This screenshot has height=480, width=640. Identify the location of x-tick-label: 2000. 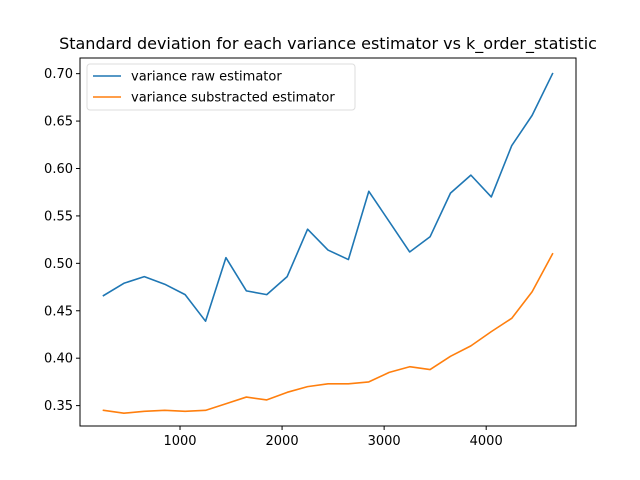
(282, 441).